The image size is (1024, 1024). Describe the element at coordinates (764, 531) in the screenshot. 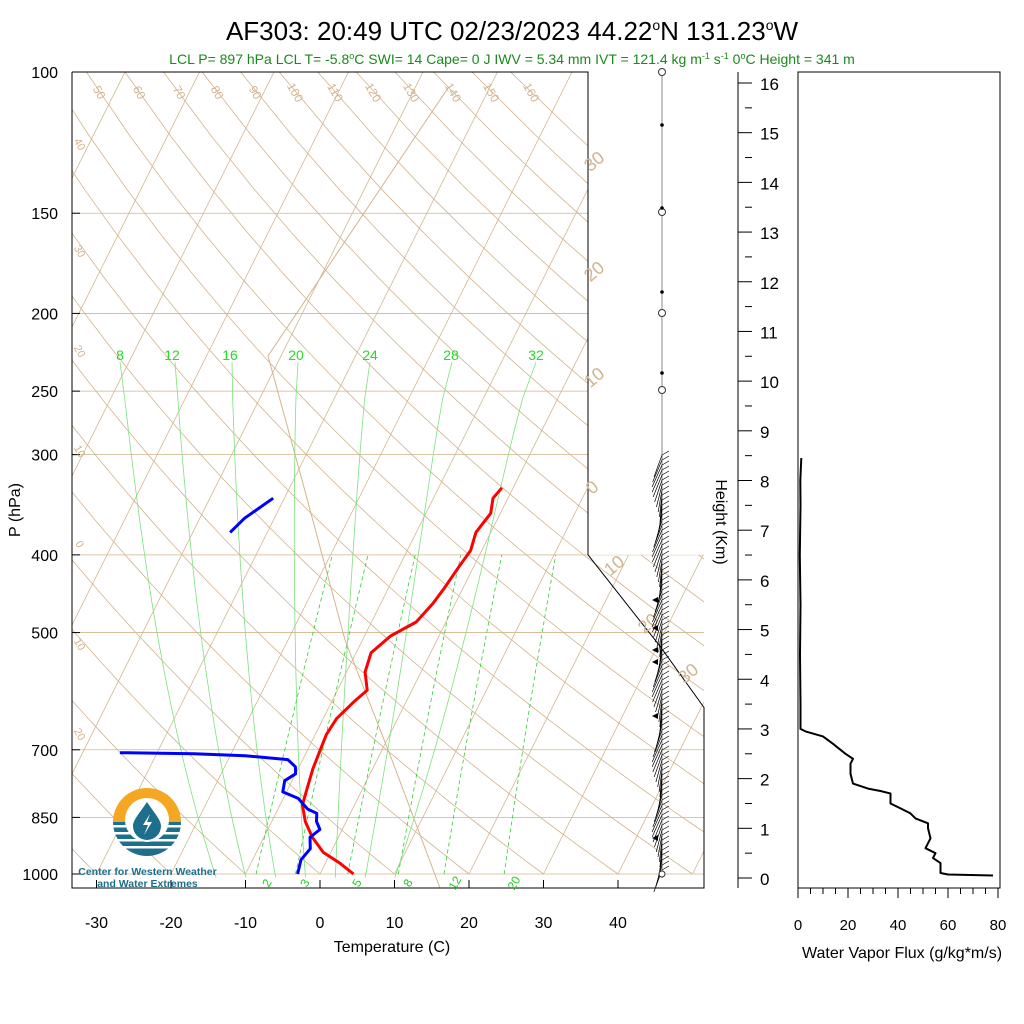

I see `height-tick-label: 7` at that location.